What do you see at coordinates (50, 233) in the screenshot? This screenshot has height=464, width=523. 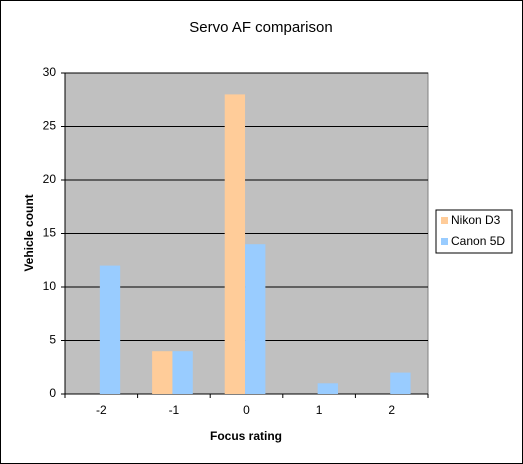 I see `y-tick-label: 15` at bounding box center [50, 233].